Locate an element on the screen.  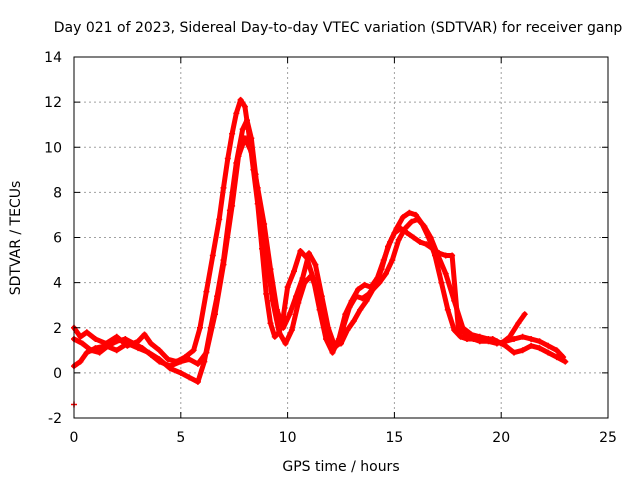
y-tick-label: 2 is located at coordinates (57, 329).